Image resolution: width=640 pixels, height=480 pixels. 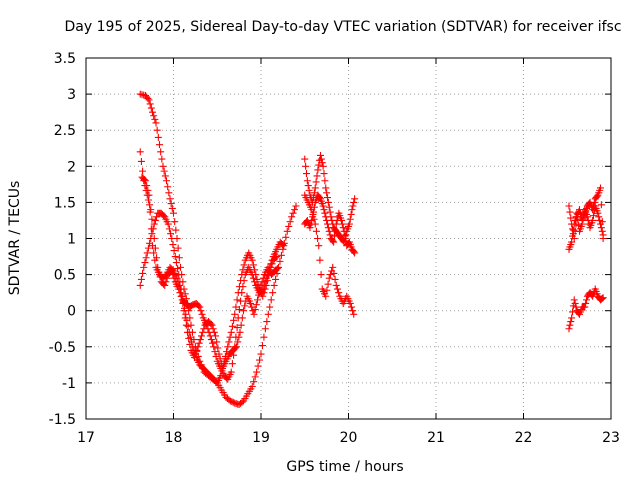 What do you see at coordinates (344, 467) in the screenshot?
I see `x-axis-label: GPS time / hours` at bounding box center [344, 467].